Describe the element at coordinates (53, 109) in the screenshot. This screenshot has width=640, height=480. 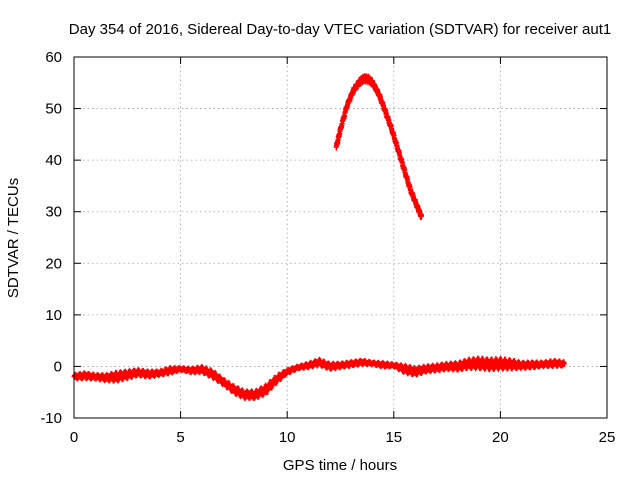
I see `y-tick-label: 50` at that location.